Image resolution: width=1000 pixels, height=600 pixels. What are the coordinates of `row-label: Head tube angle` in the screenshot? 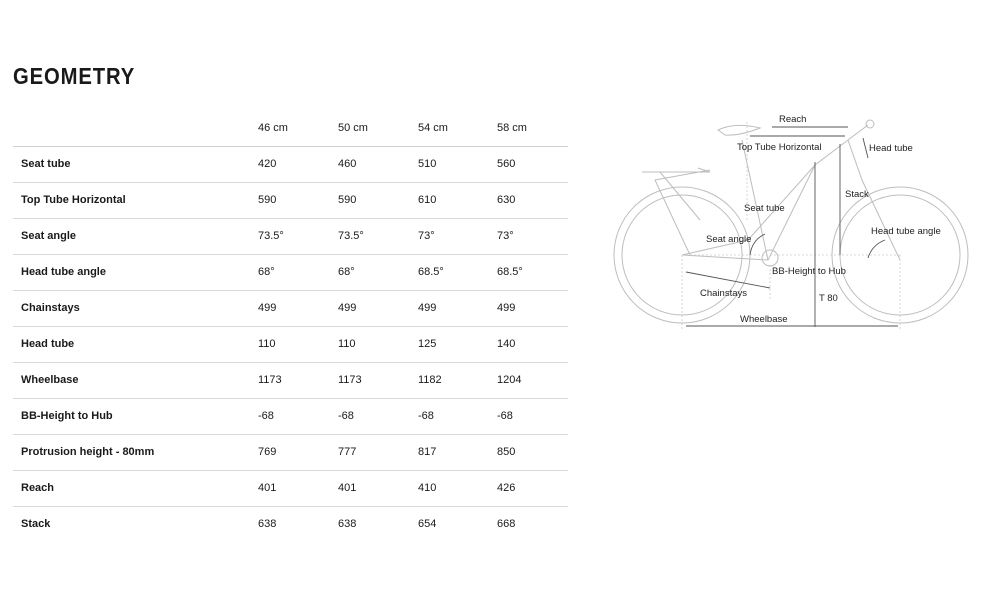 It's located at (63, 272).